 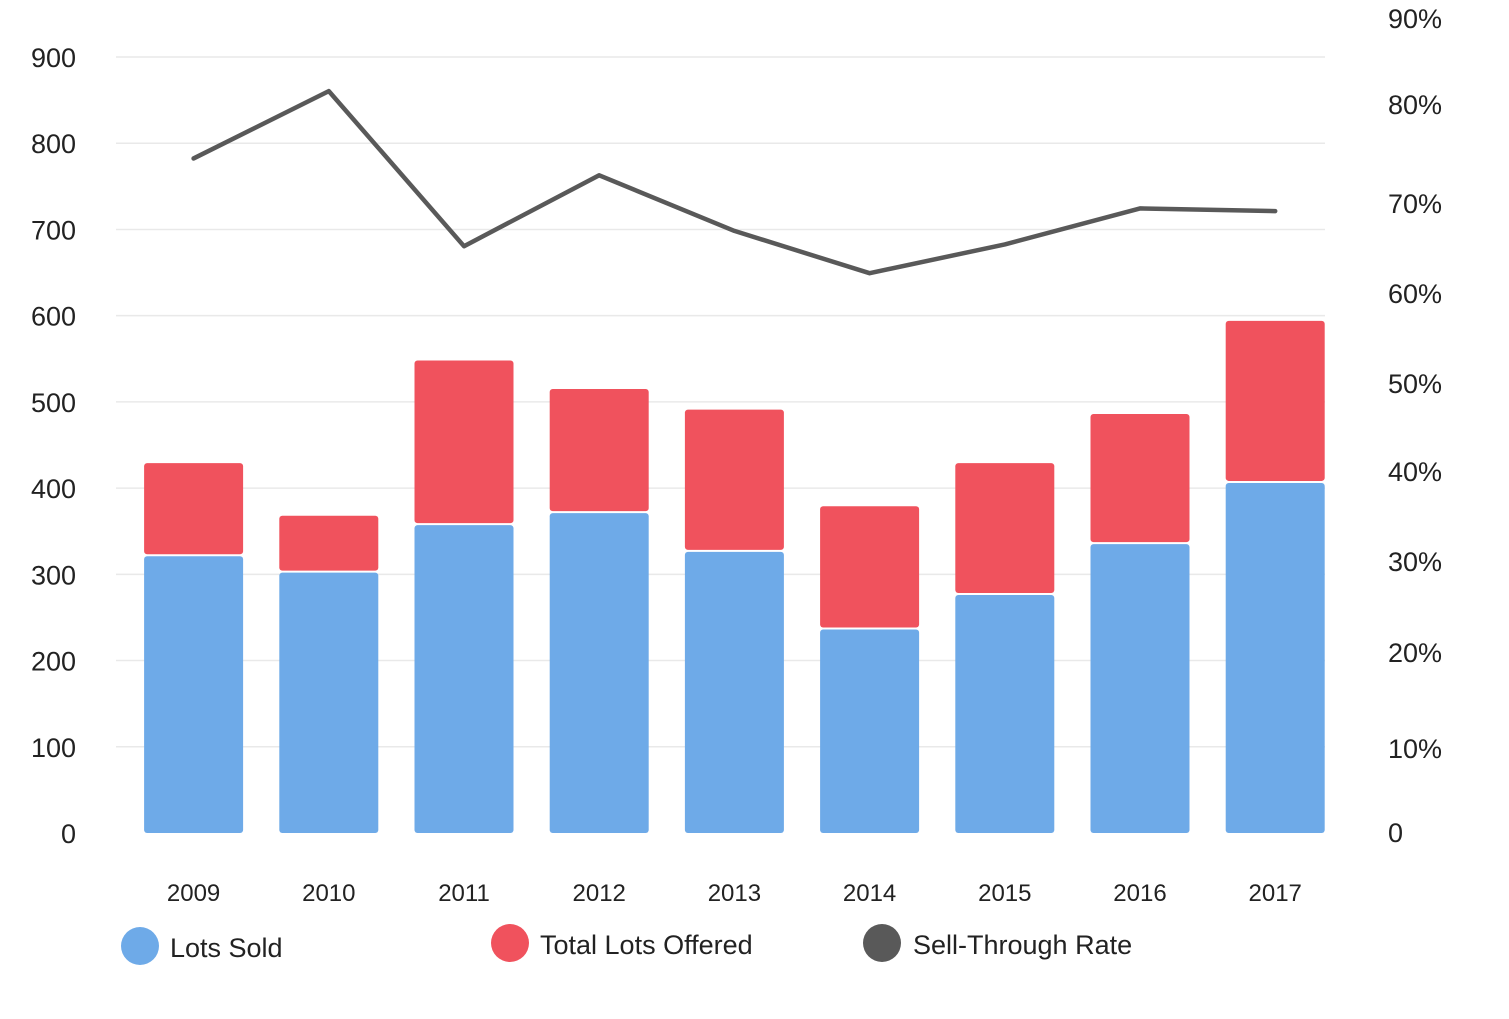 What do you see at coordinates (53, 230) in the screenshot?
I see `left-tick-label: 700` at bounding box center [53, 230].